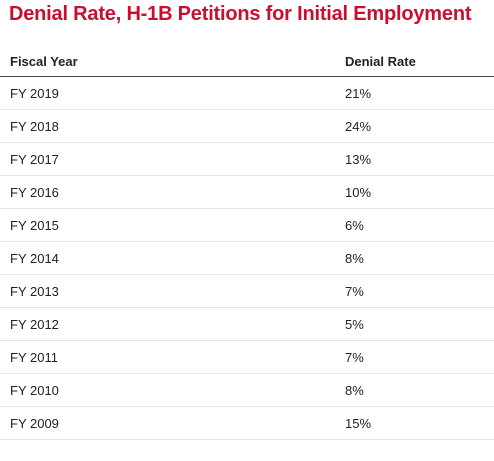 The width and height of the screenshot is (494, 461). I want to click on table-cell: 6%, so click(354, 225).